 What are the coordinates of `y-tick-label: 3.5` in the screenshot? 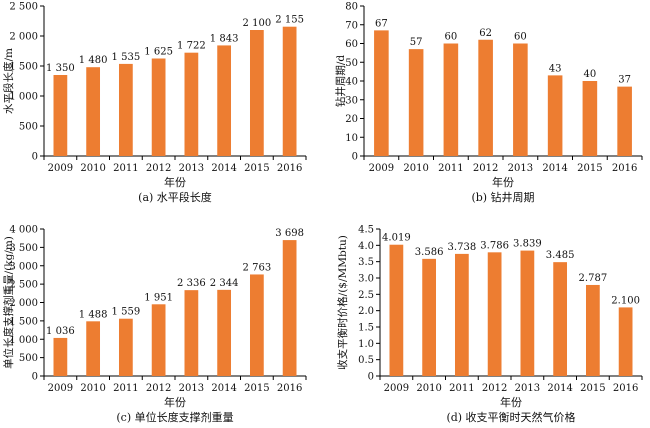 It's located at (366, 262).